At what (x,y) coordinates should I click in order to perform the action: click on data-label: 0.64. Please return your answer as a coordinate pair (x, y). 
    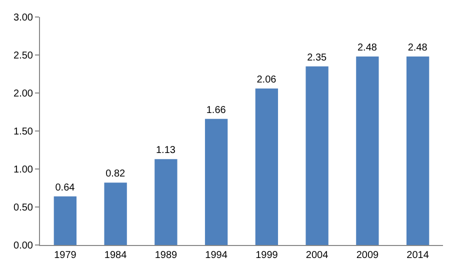
    Looking at the image, I should click on (65, 188).